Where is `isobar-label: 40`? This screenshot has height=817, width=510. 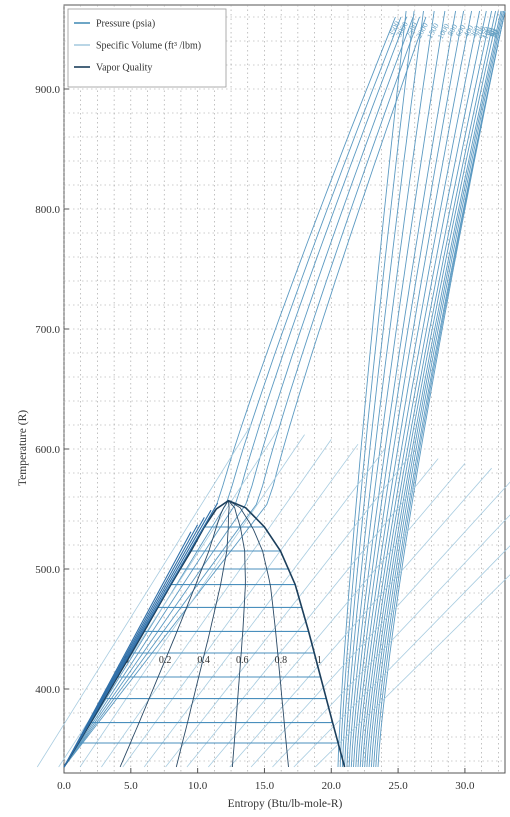
isobar-label: 40 is located at coordinates (494, 32).